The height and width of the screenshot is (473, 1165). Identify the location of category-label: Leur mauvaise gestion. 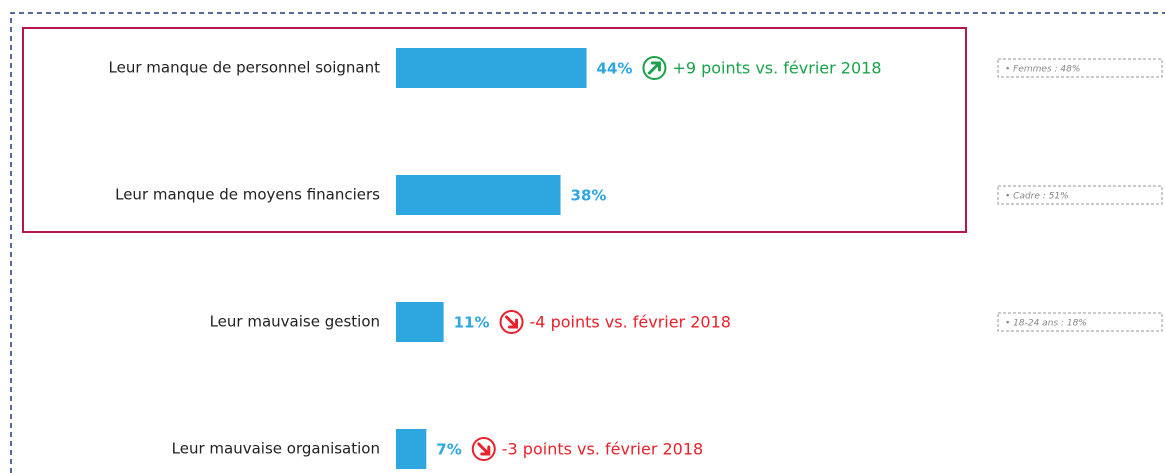
(295, 322).